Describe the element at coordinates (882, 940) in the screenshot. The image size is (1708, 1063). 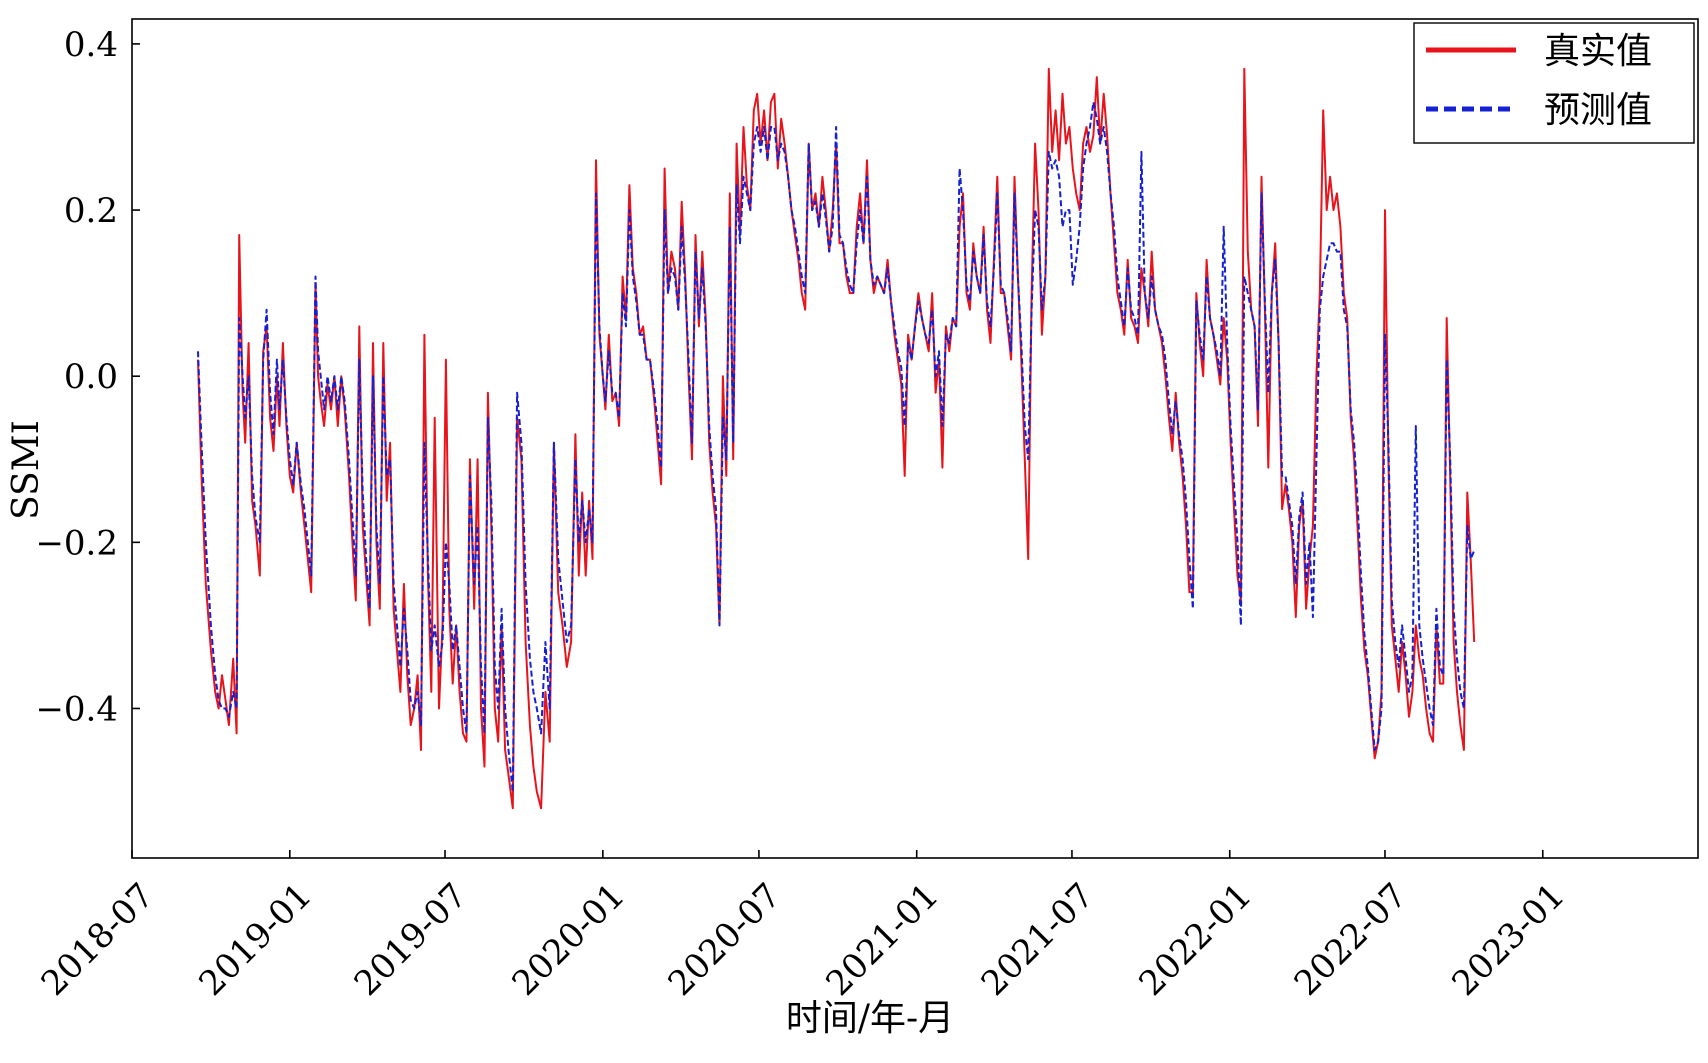
I see `x-tick-label: 2021-01` at that location.